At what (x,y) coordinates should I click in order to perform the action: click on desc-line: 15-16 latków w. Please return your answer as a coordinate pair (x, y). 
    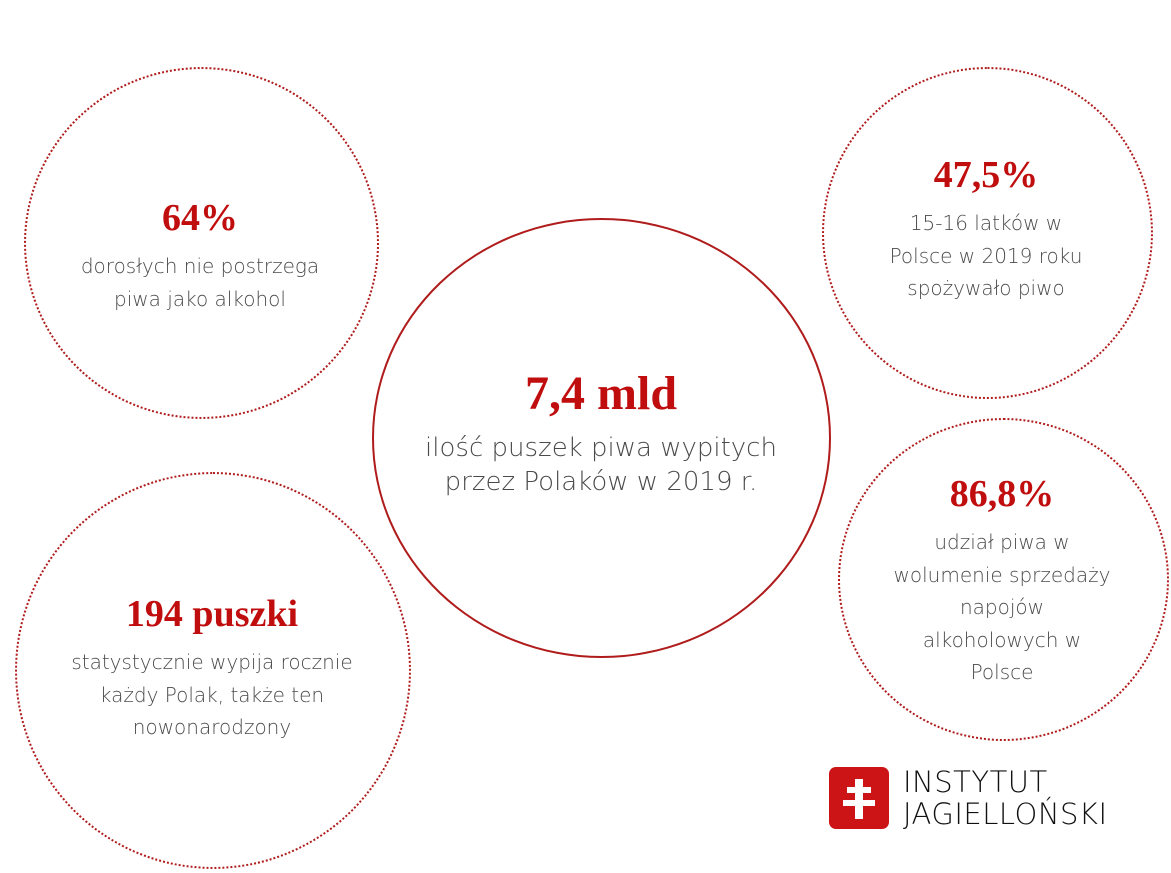
    Looking at the image, I should click on (986, 223).